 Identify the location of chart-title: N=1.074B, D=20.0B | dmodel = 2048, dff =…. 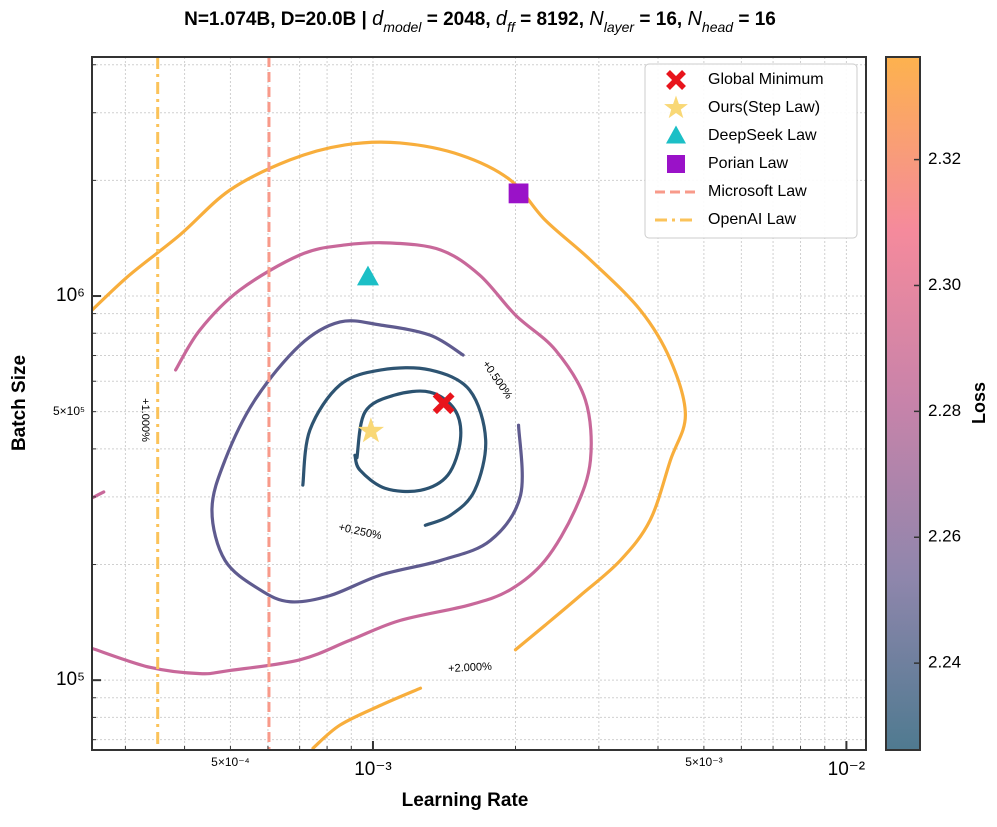
(480, 21).